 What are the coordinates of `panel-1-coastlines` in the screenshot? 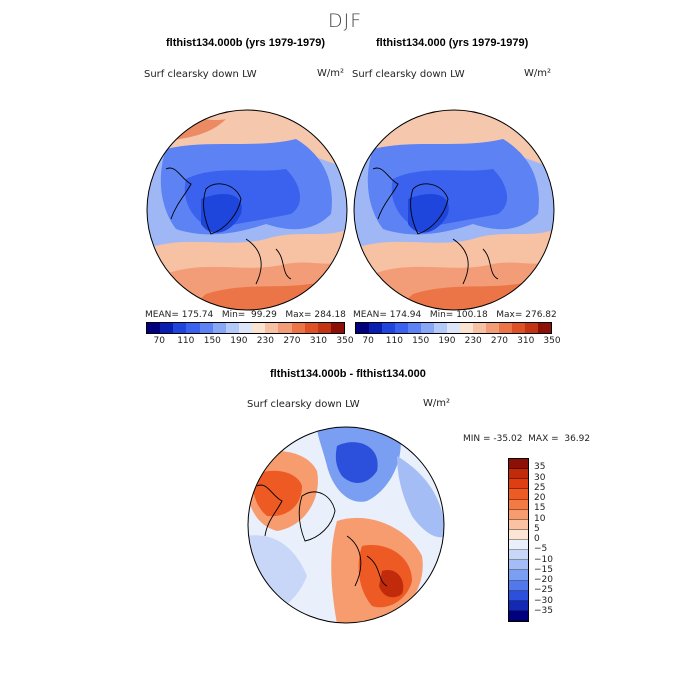 It's located at (228, 226).